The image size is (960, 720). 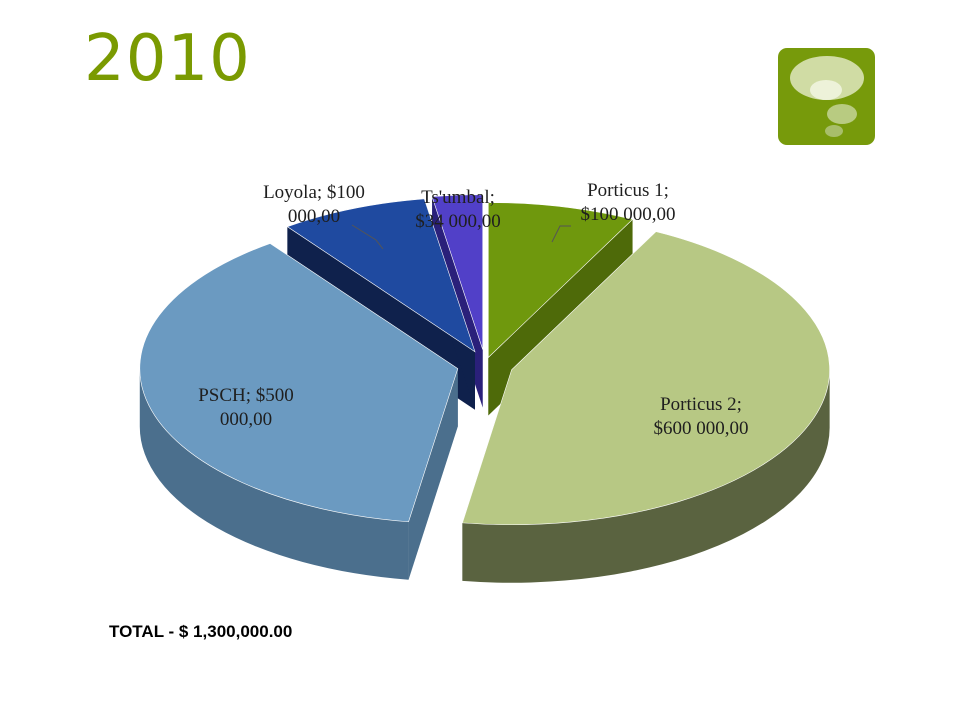 What do you see at coordinates (701, 416) in the screenshot?
I see `data-label: Porticus 2; $600 000,00` at bounding box center [701, 416].